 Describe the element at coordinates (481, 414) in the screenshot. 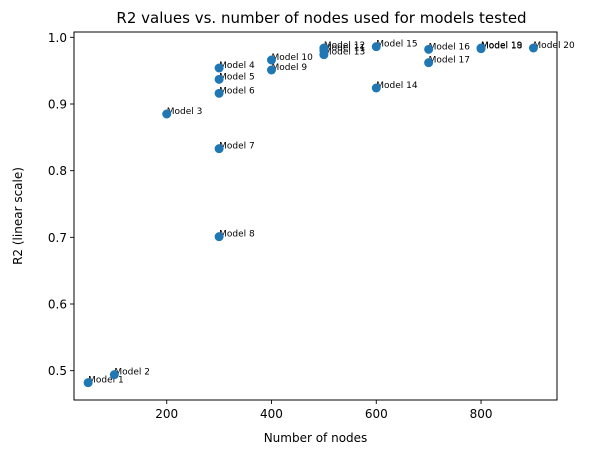

I see `x-tick-label: 800` at that location.